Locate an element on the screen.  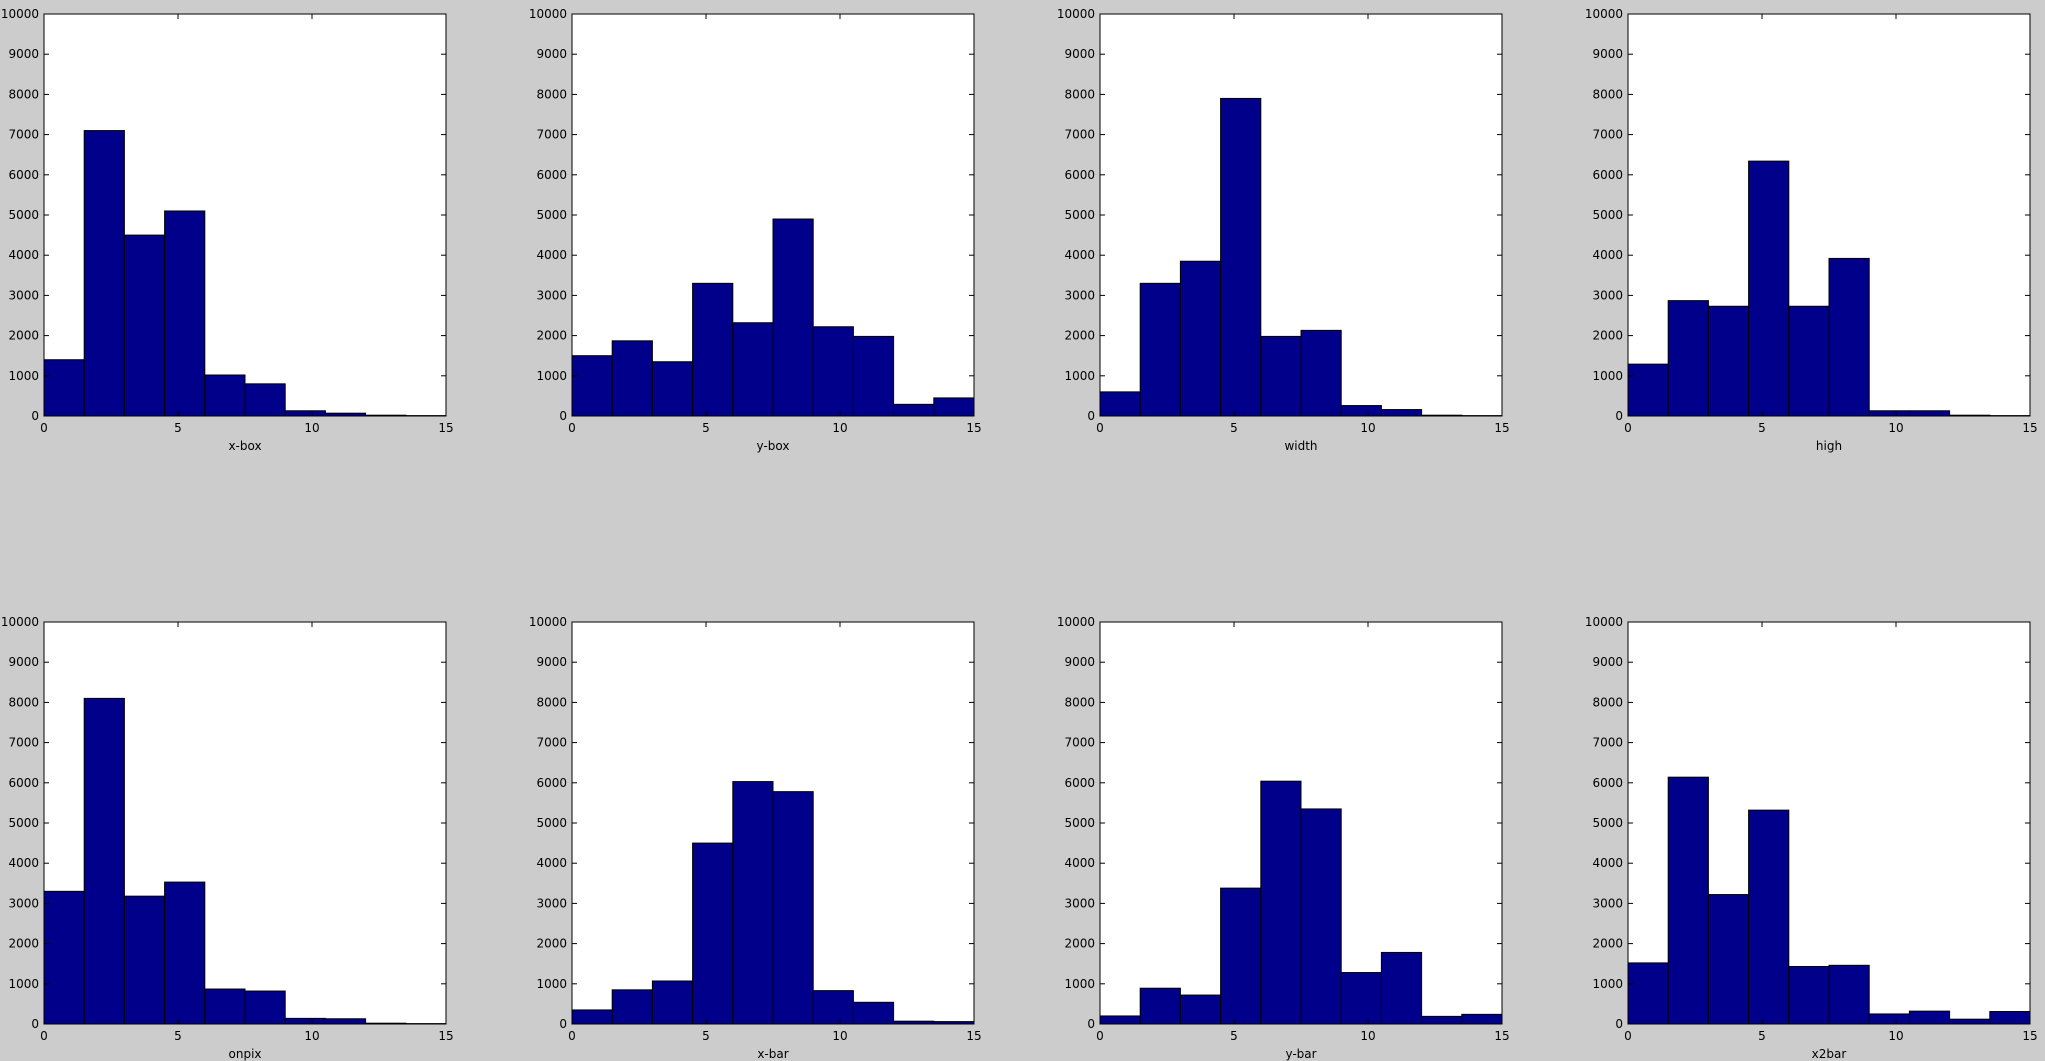
x-tick-label: 5 is located at coordinates (178, 1036).